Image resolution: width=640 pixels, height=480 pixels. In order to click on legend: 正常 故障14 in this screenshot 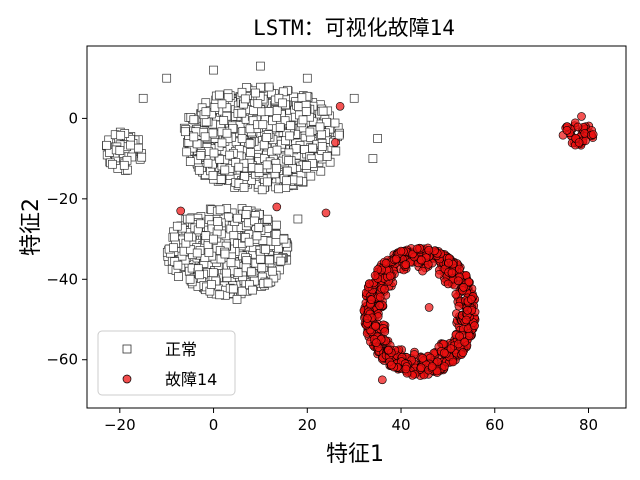, I will do `click(166, 363)`.